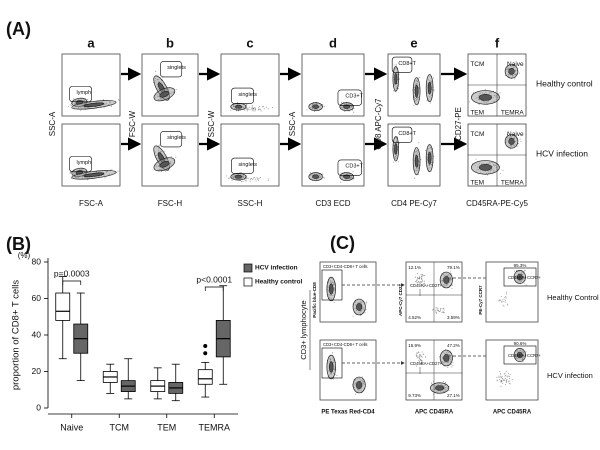  Describe the element at coordinates (434, 413) in the screenshot. I see `x-axis-label: APC CD45RA` at that location.